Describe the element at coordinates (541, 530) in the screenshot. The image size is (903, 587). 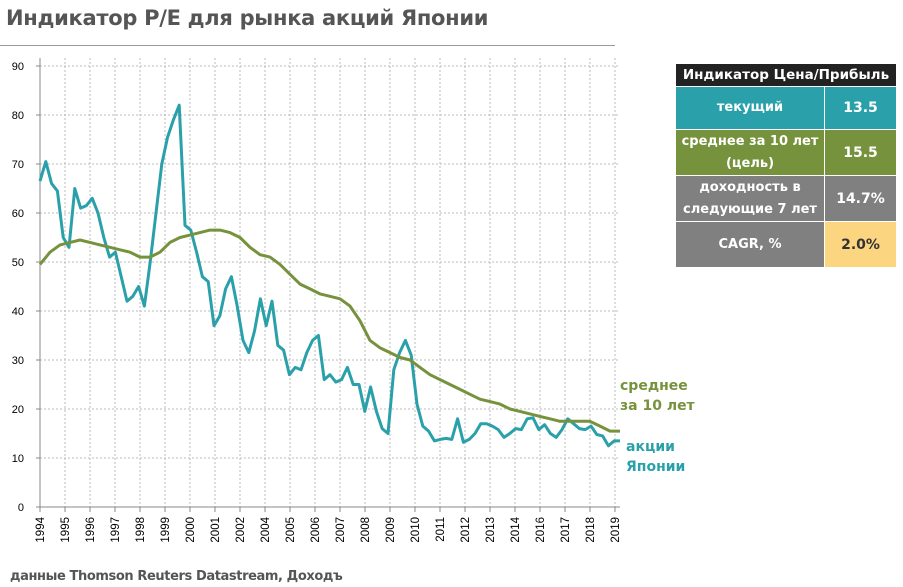
I see `x-tick-label: 2016` at that location.